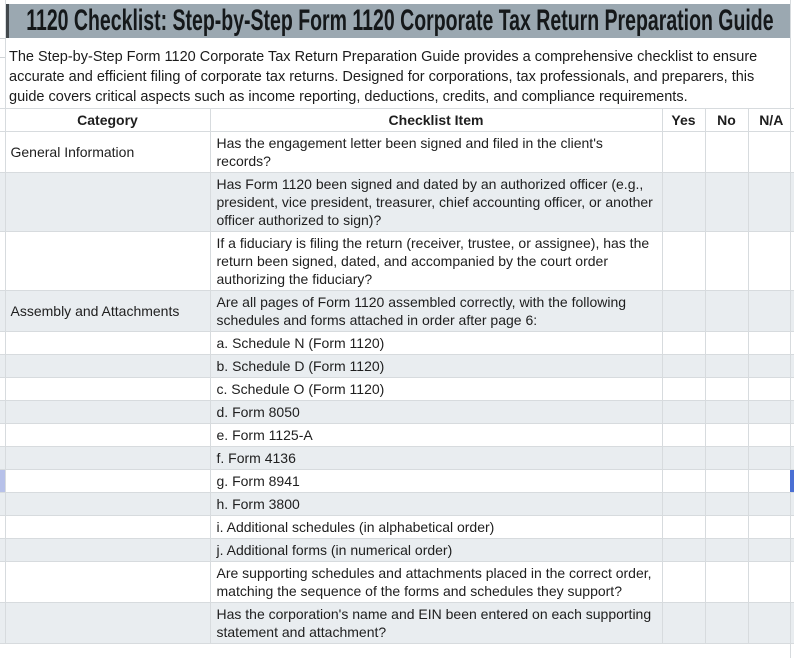  I want to click on table-row: j. Additional forms (in numerical order), so click(397, 550).